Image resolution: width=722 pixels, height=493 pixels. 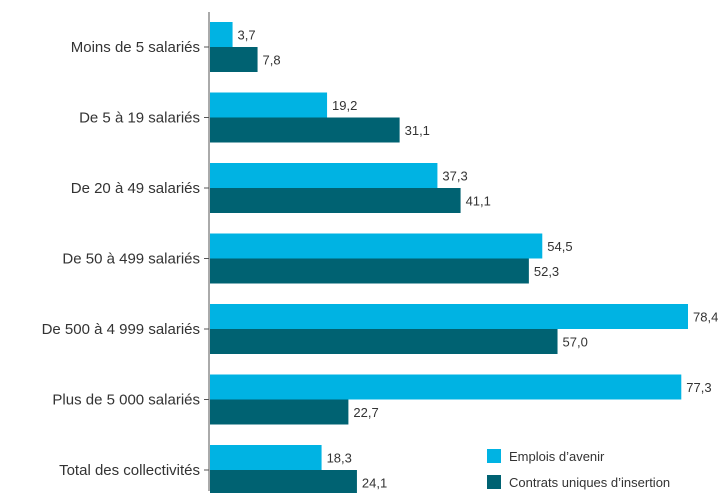 What do you see at coordinates (139, 118) in the screenshot?
I see `category-label-de-5-a-19-salaries: De 5 à 19 salariés` at bounding box center [139, 118].